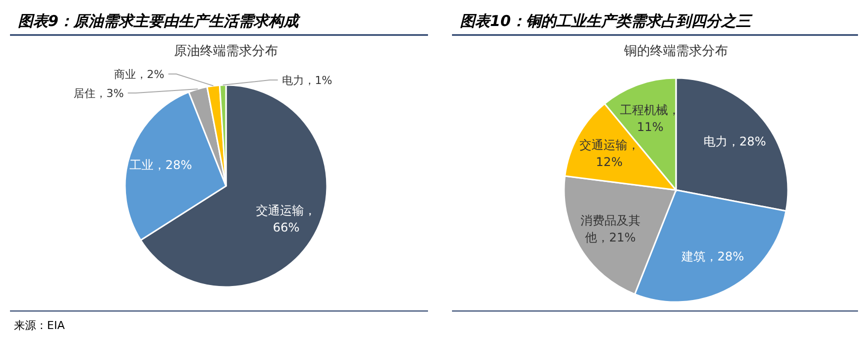  Describe the element at coordinates (734, 141) in the screenshot. I see `slice-label: 电力，28%` at that location.